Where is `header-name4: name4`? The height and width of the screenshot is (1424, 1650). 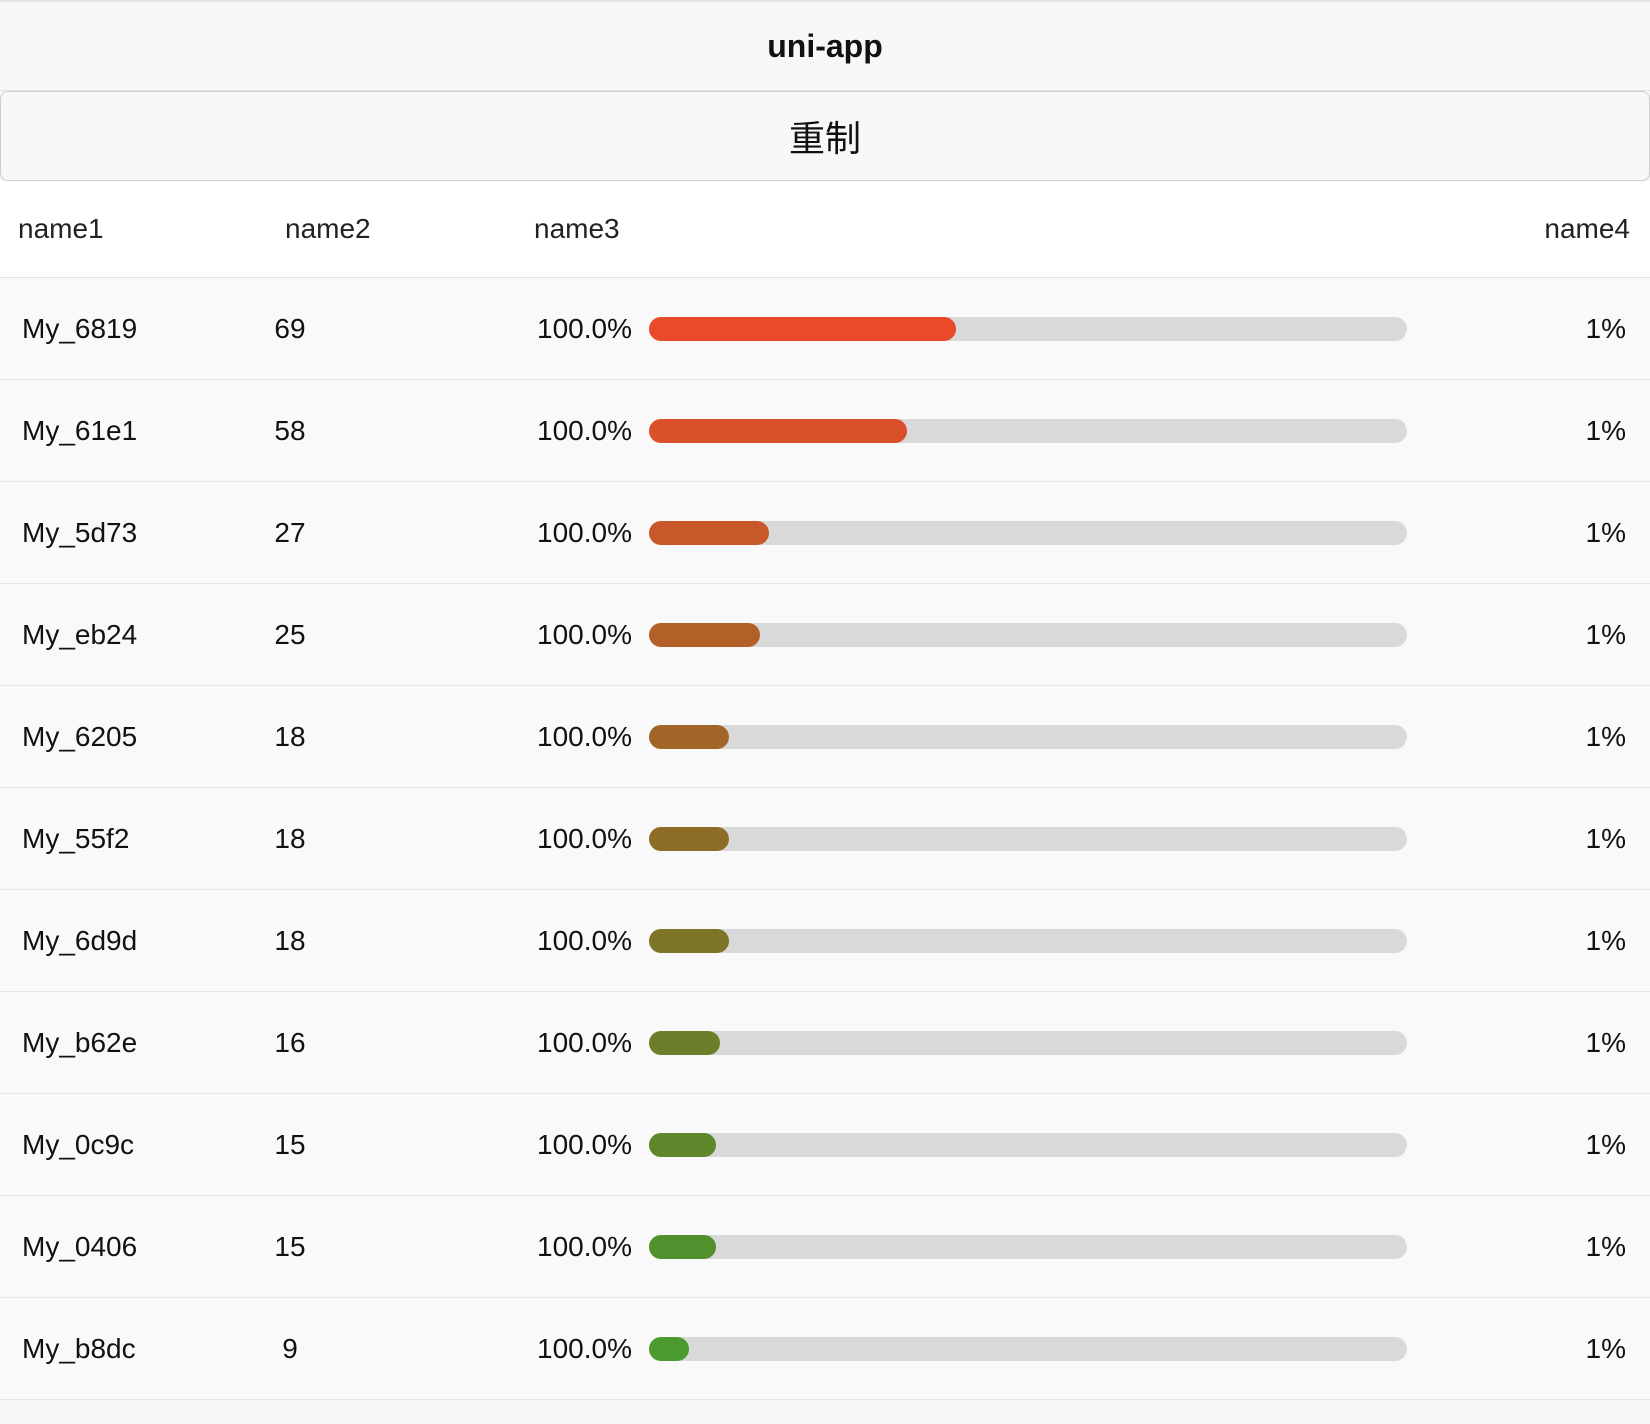 header-name4: name4 is located at coordinates (1587, 228).